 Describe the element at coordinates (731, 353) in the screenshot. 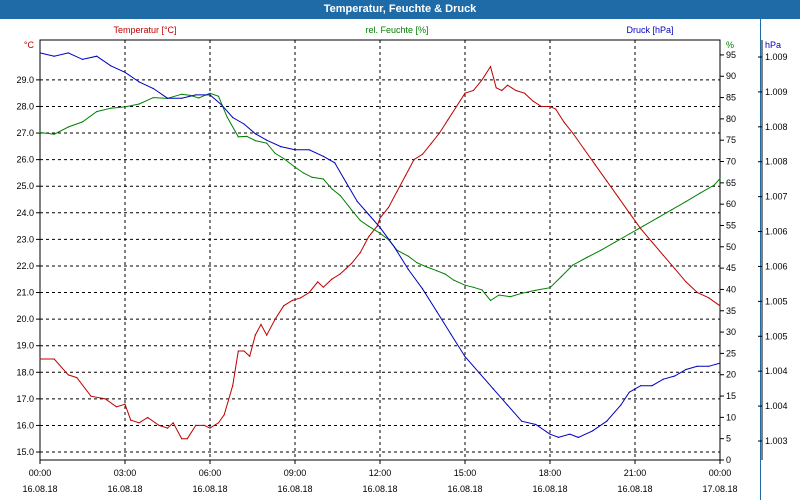

I see `humidity-tick-label: 25` at that location.